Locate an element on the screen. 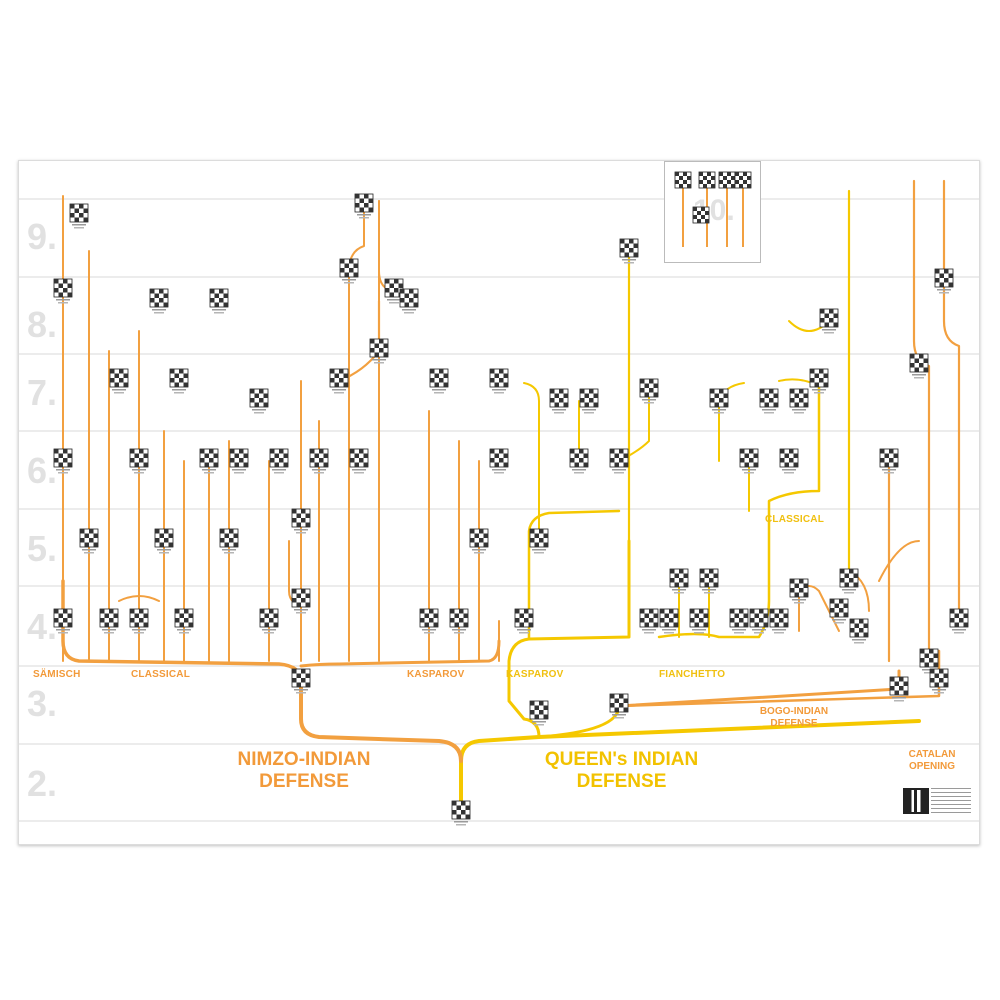  label-classical-queens: CLASSICAL is located at coordinates (795, 519).